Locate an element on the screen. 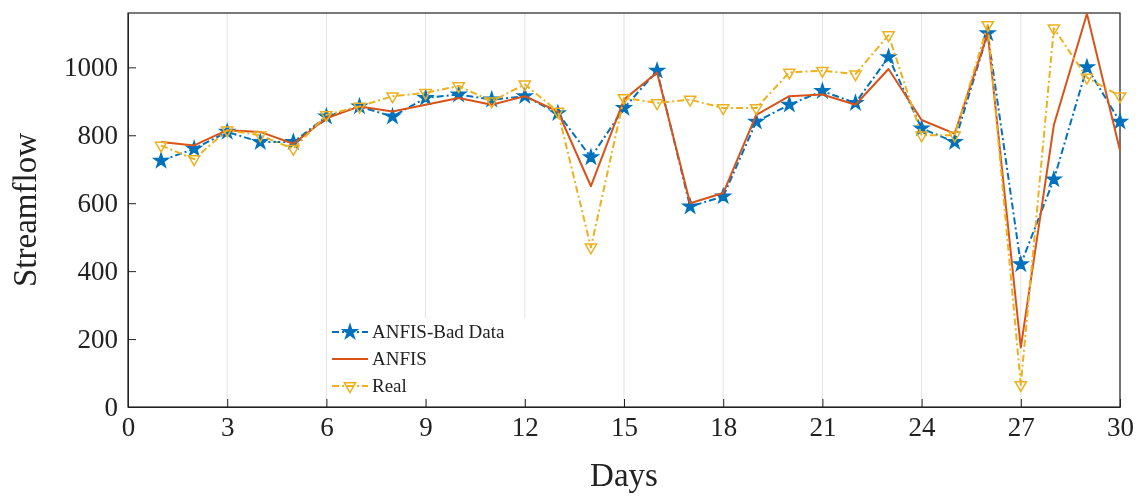  legend-label: ANFIS is located at coordinates (399, 358).